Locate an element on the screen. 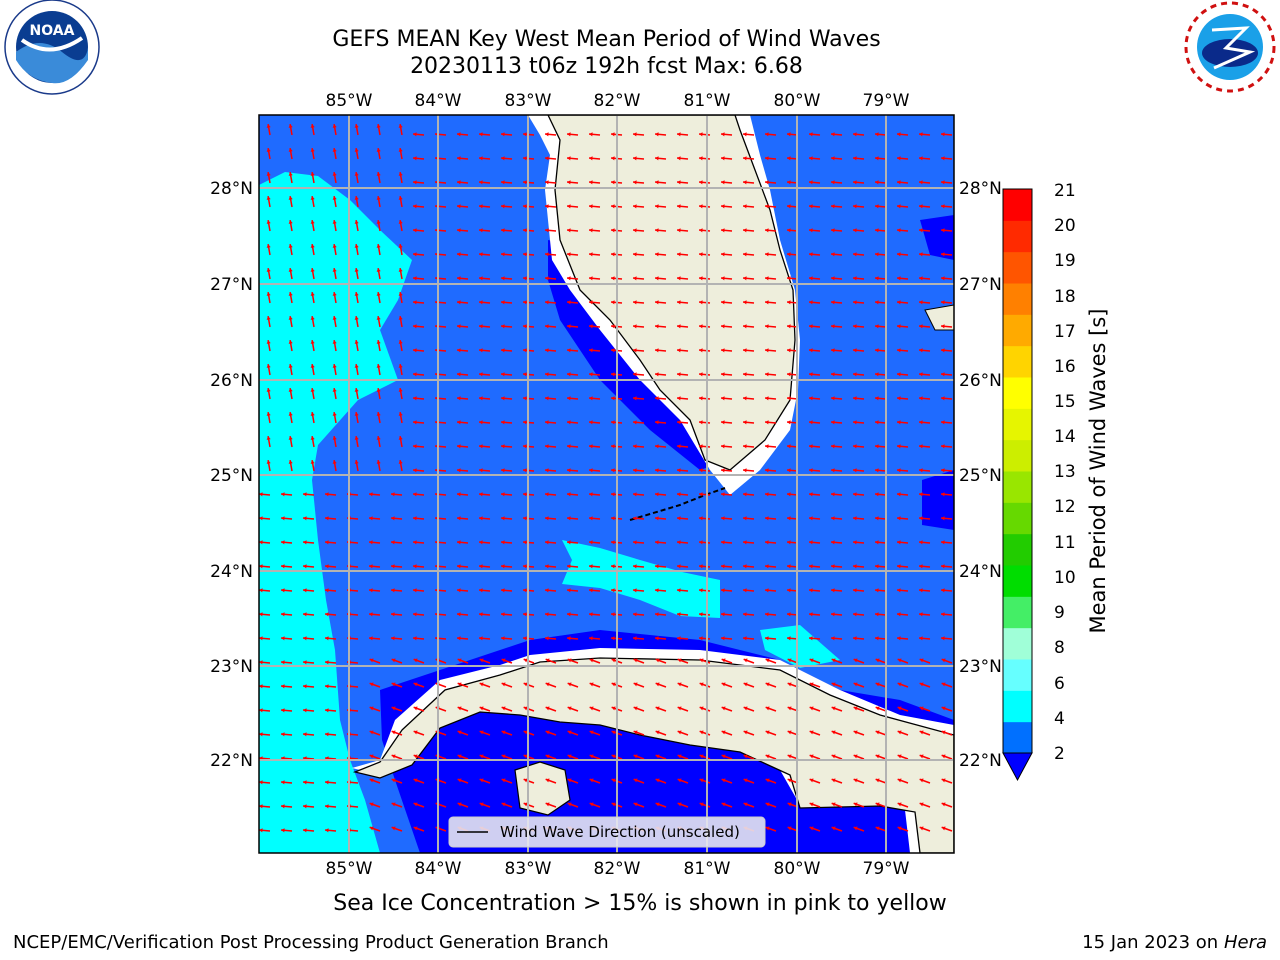  footer-date-text: 15 Jan 2023 on is located at coordinates (1153, 942).